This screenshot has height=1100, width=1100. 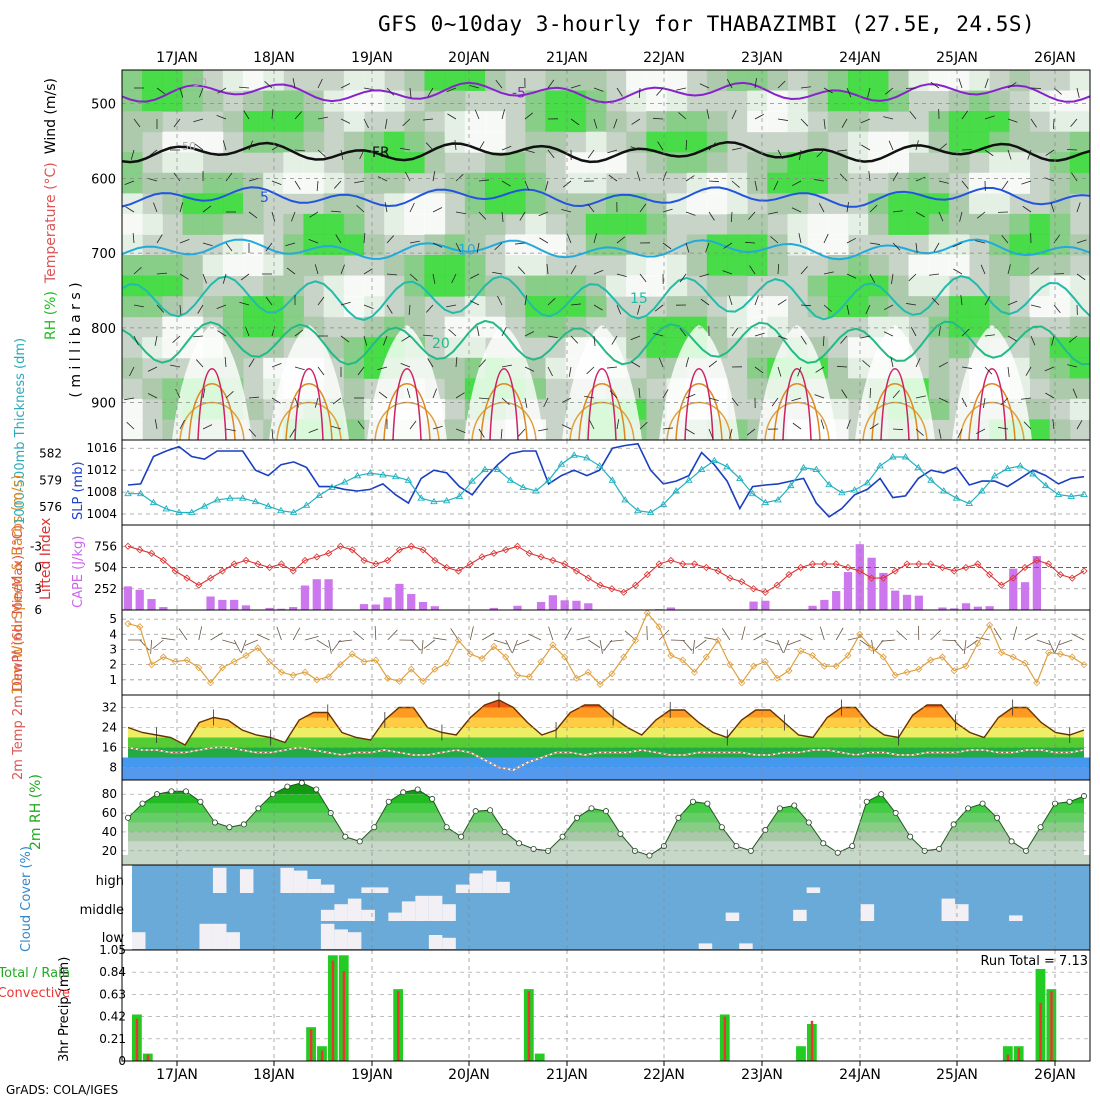 What do you see at coordinates (112, 1039) in the screenshot?
I see `precip-tick-label: 0.21` at bounding box center [112, 1039].